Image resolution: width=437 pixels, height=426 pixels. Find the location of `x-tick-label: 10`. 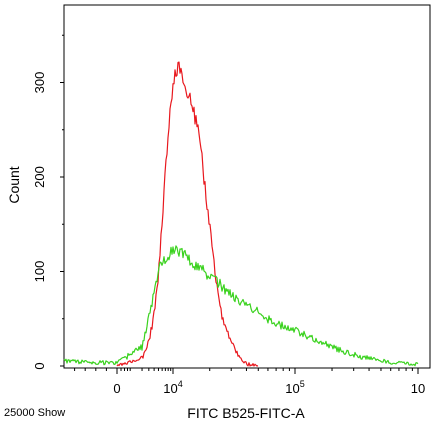

x-tick-label: 10 is located at coordinates (418, 388).